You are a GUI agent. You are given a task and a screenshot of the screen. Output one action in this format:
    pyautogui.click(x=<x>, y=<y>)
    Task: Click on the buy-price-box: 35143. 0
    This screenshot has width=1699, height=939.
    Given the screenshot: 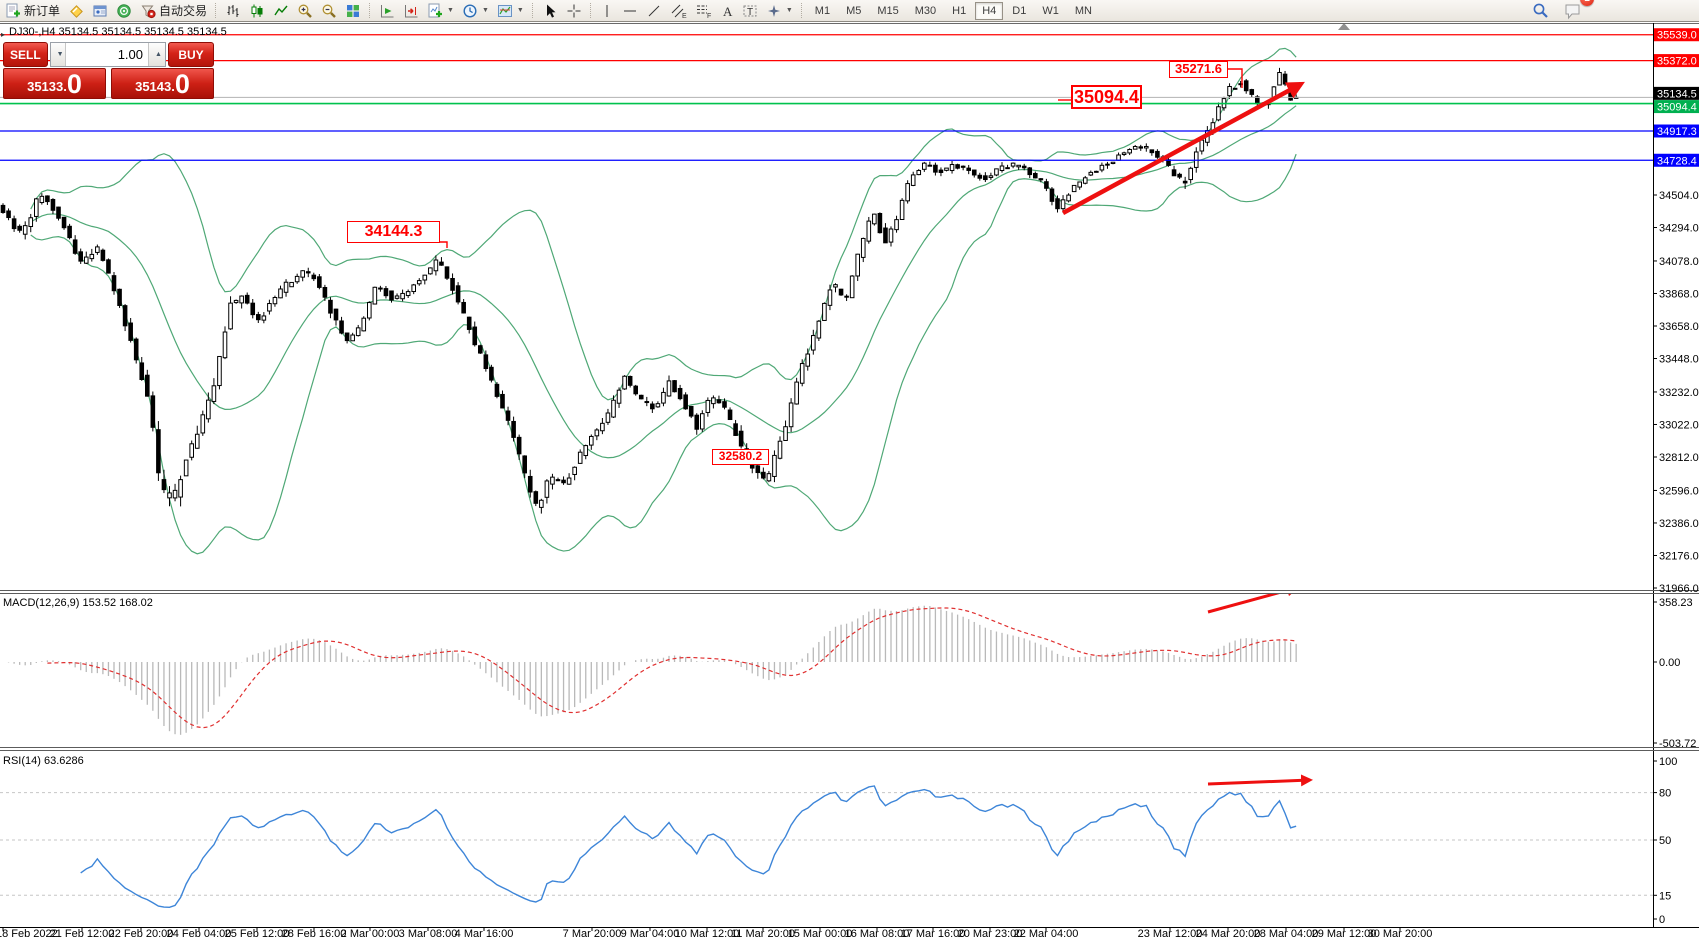 What is the action you would take?
    pyautogui.click(x=162, y=83)
    